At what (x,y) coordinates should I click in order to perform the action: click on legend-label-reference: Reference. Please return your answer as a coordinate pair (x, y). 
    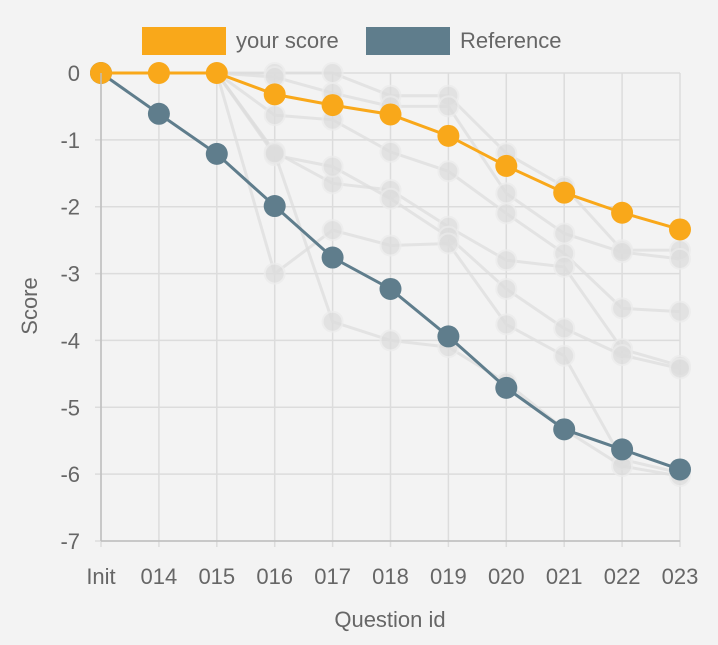
    Looking at the image, I should click on (511, 40).